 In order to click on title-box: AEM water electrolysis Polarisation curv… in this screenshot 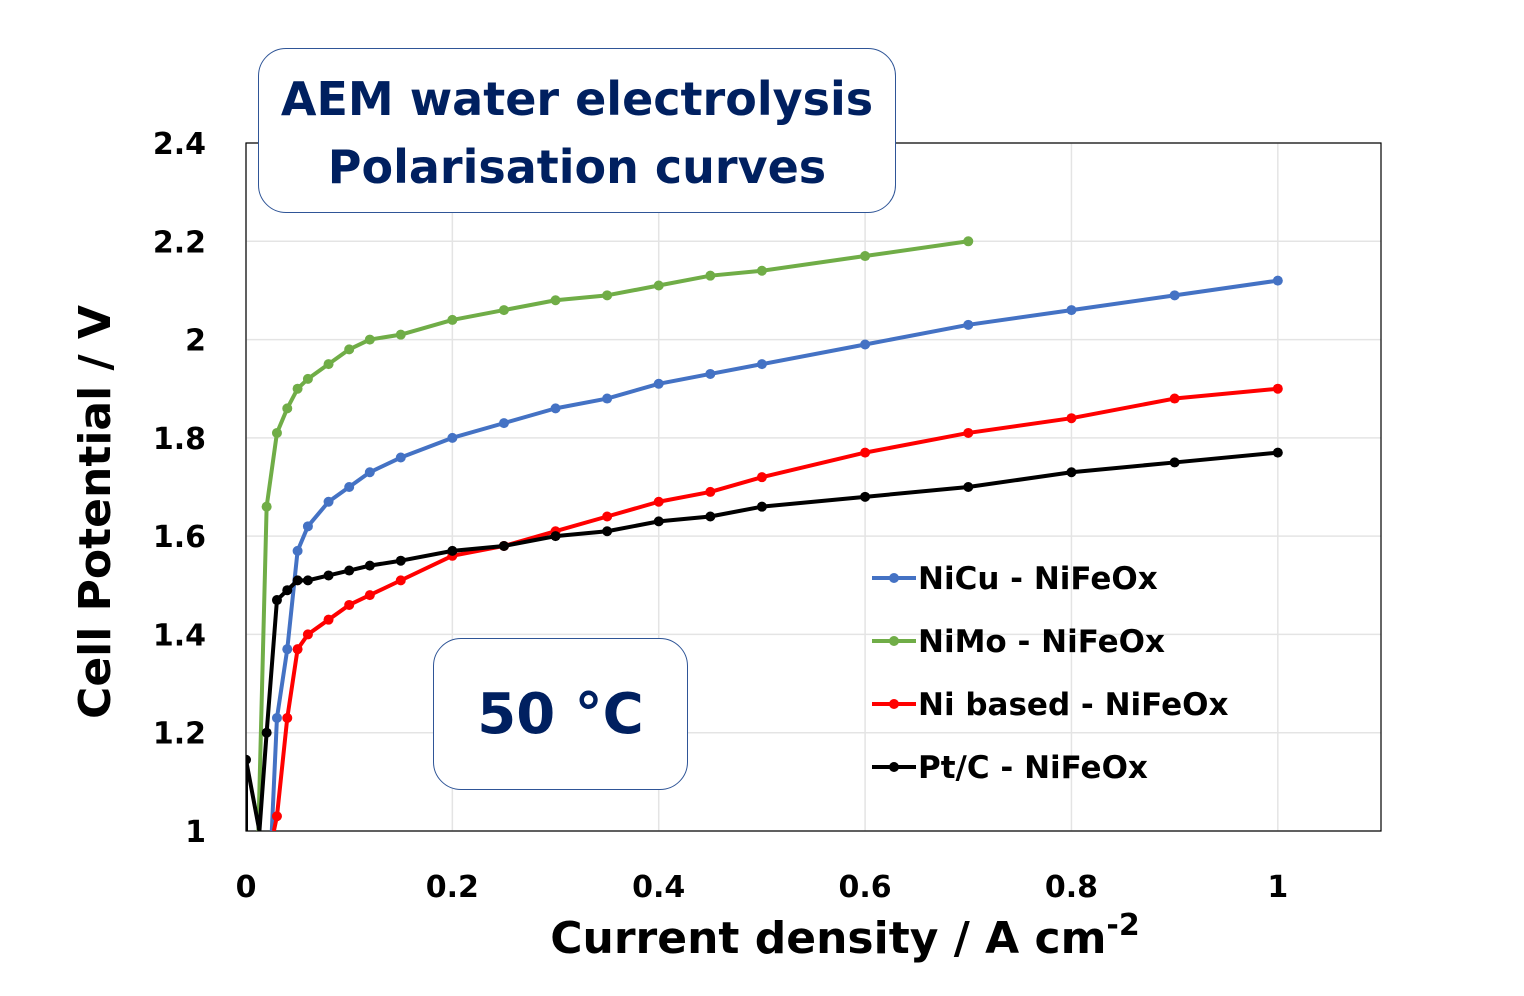, I will do `click(577, 130)`.